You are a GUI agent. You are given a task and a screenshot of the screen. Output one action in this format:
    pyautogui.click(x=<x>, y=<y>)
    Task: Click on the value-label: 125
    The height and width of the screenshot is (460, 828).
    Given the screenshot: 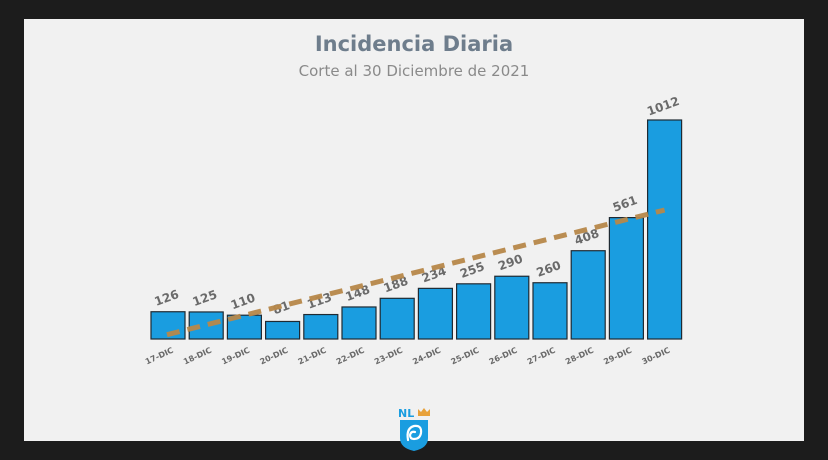 What is the action you would take?
    pyautogui.click(x=205, y=298)
    